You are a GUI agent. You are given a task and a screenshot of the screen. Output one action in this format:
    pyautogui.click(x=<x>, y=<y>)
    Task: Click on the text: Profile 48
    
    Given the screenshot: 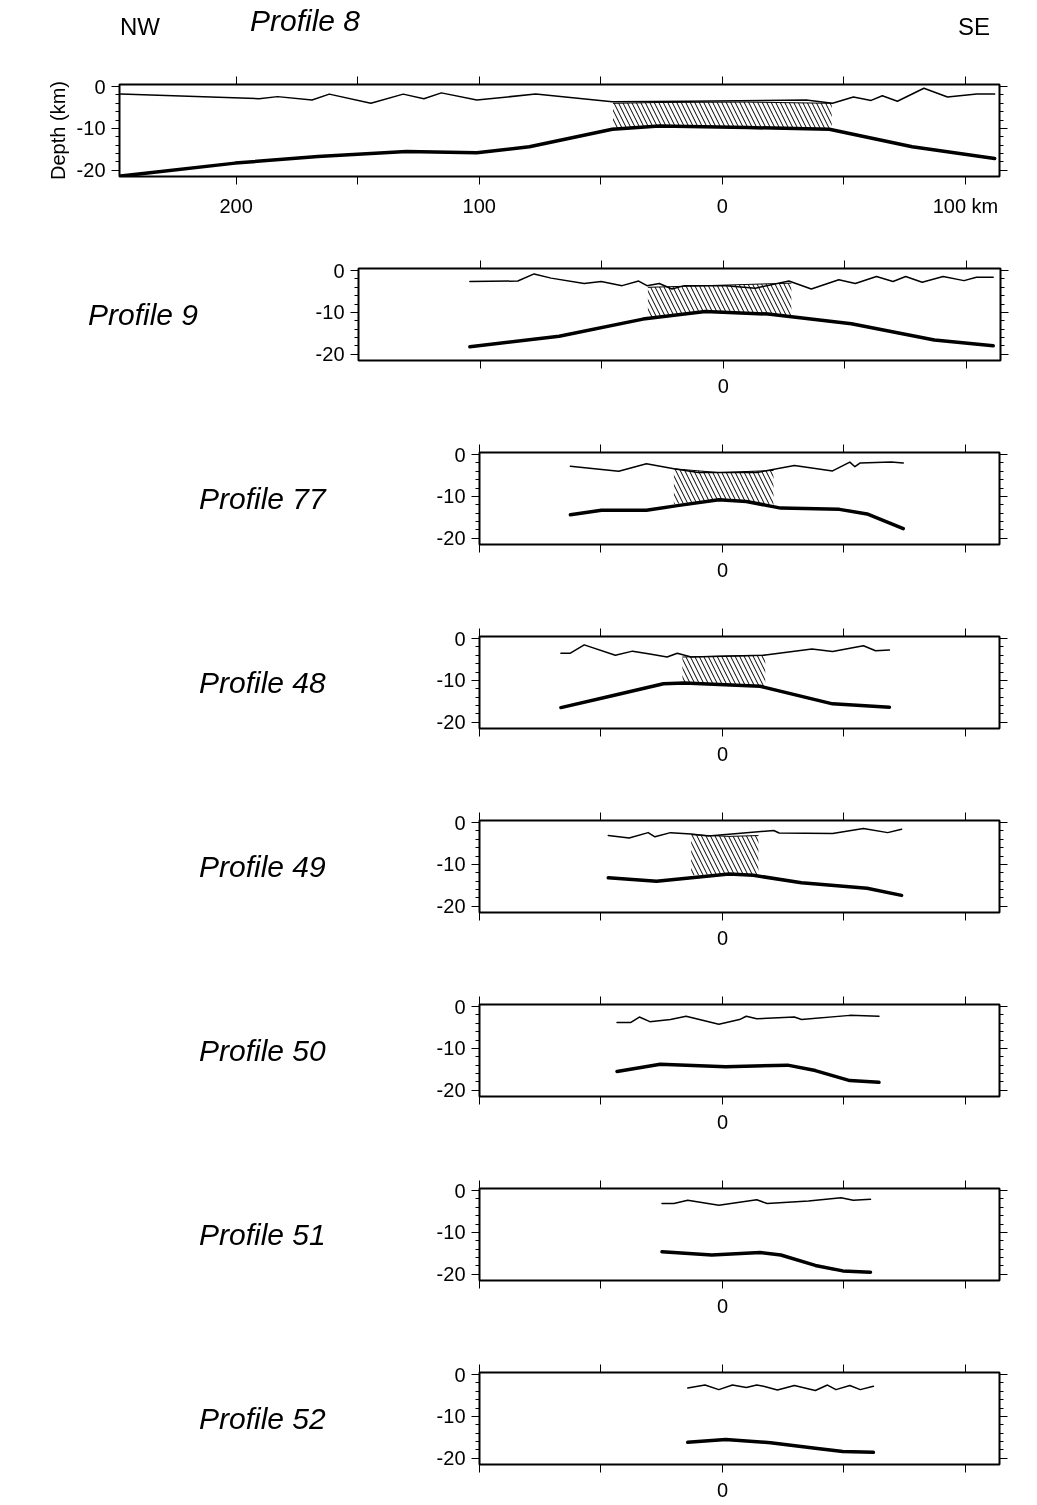 What is the action you would take?
    pyautogui.click(x=262, y=683)
    